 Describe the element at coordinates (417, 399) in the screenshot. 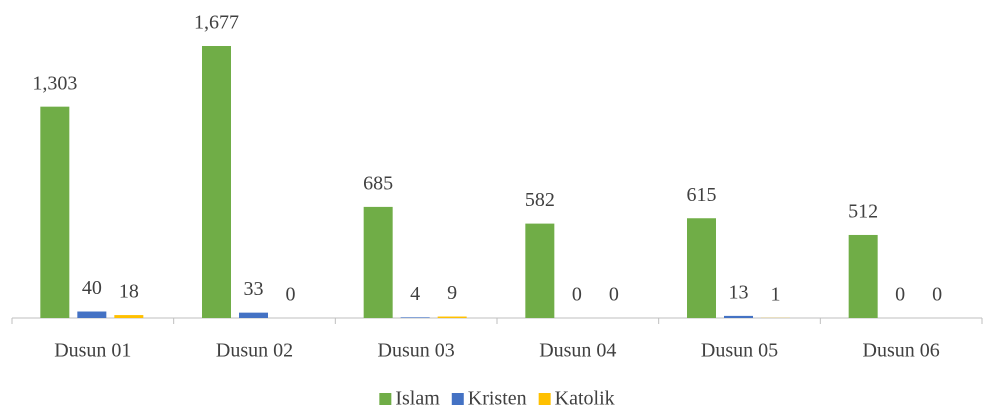

I see `legend-label: Islam` at that location.